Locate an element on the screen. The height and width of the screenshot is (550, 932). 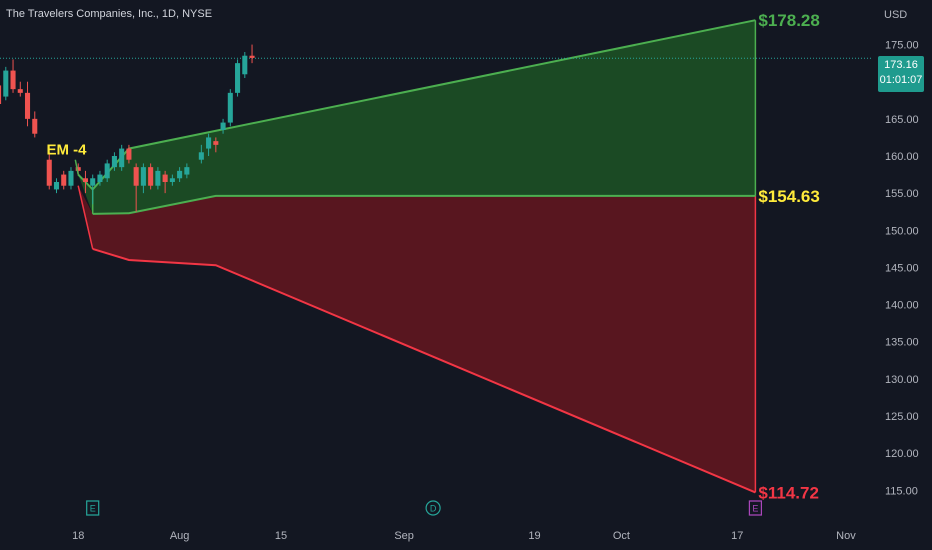
y-tick-label: 125.00 is located at coordinates (902, 417).